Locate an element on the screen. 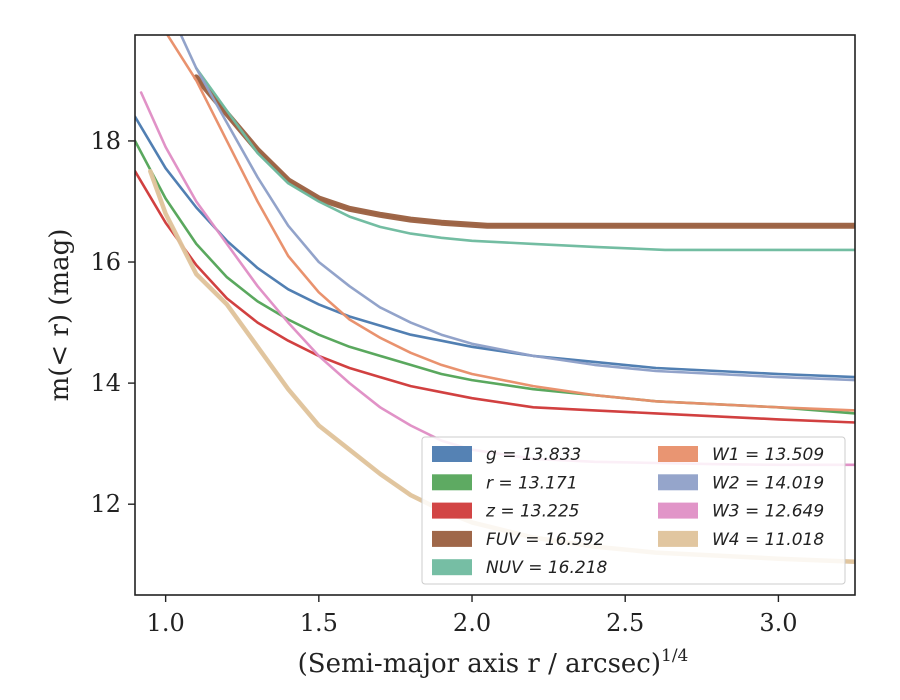 The width and height of the screenshot is (900, 700). y-axis-title: m(< r) (mag) is located at coordinates (60, 315).